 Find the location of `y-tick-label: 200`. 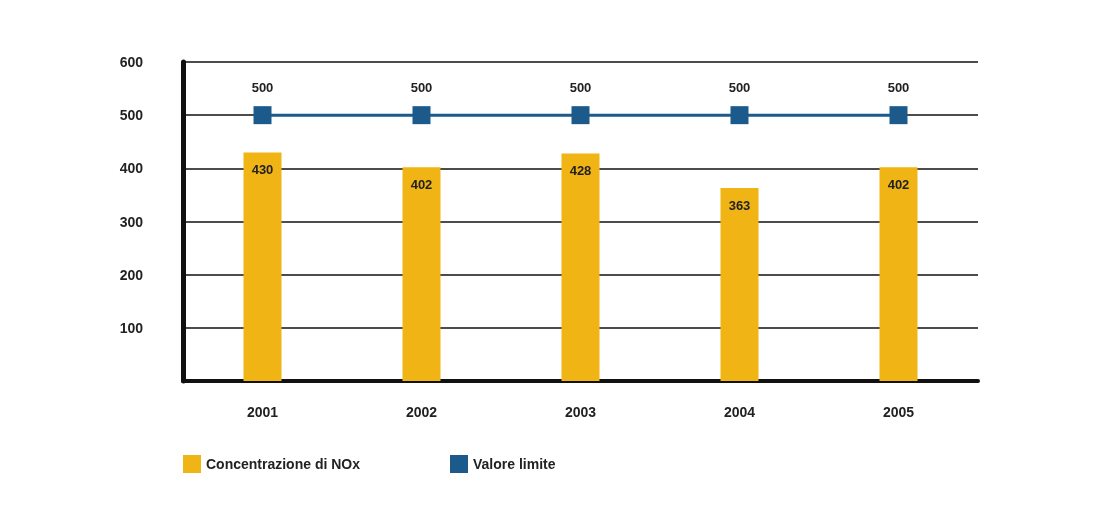

y-tick-label: 200 is located at coordinates (131, 274).